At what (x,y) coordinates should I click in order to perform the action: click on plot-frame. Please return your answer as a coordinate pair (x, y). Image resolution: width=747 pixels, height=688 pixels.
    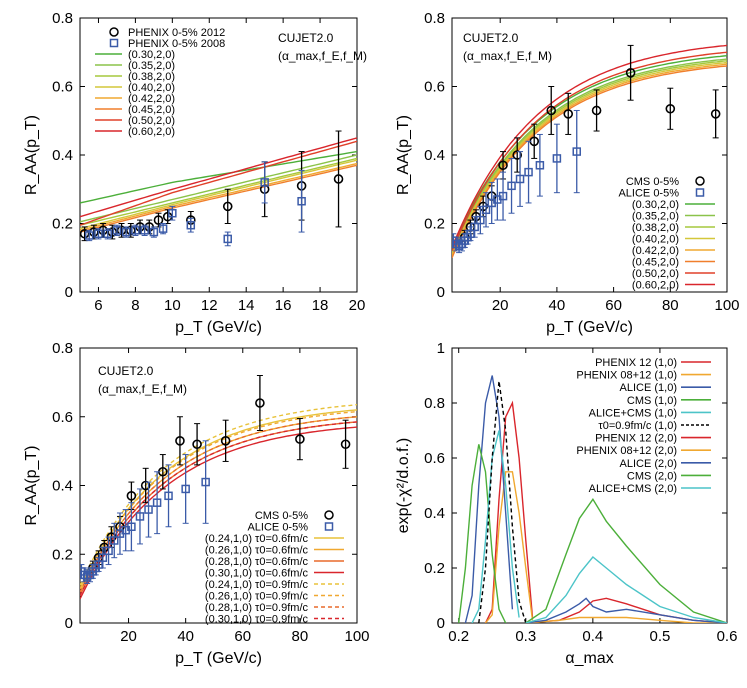
    Looking at the image, I should click on (589, 485).